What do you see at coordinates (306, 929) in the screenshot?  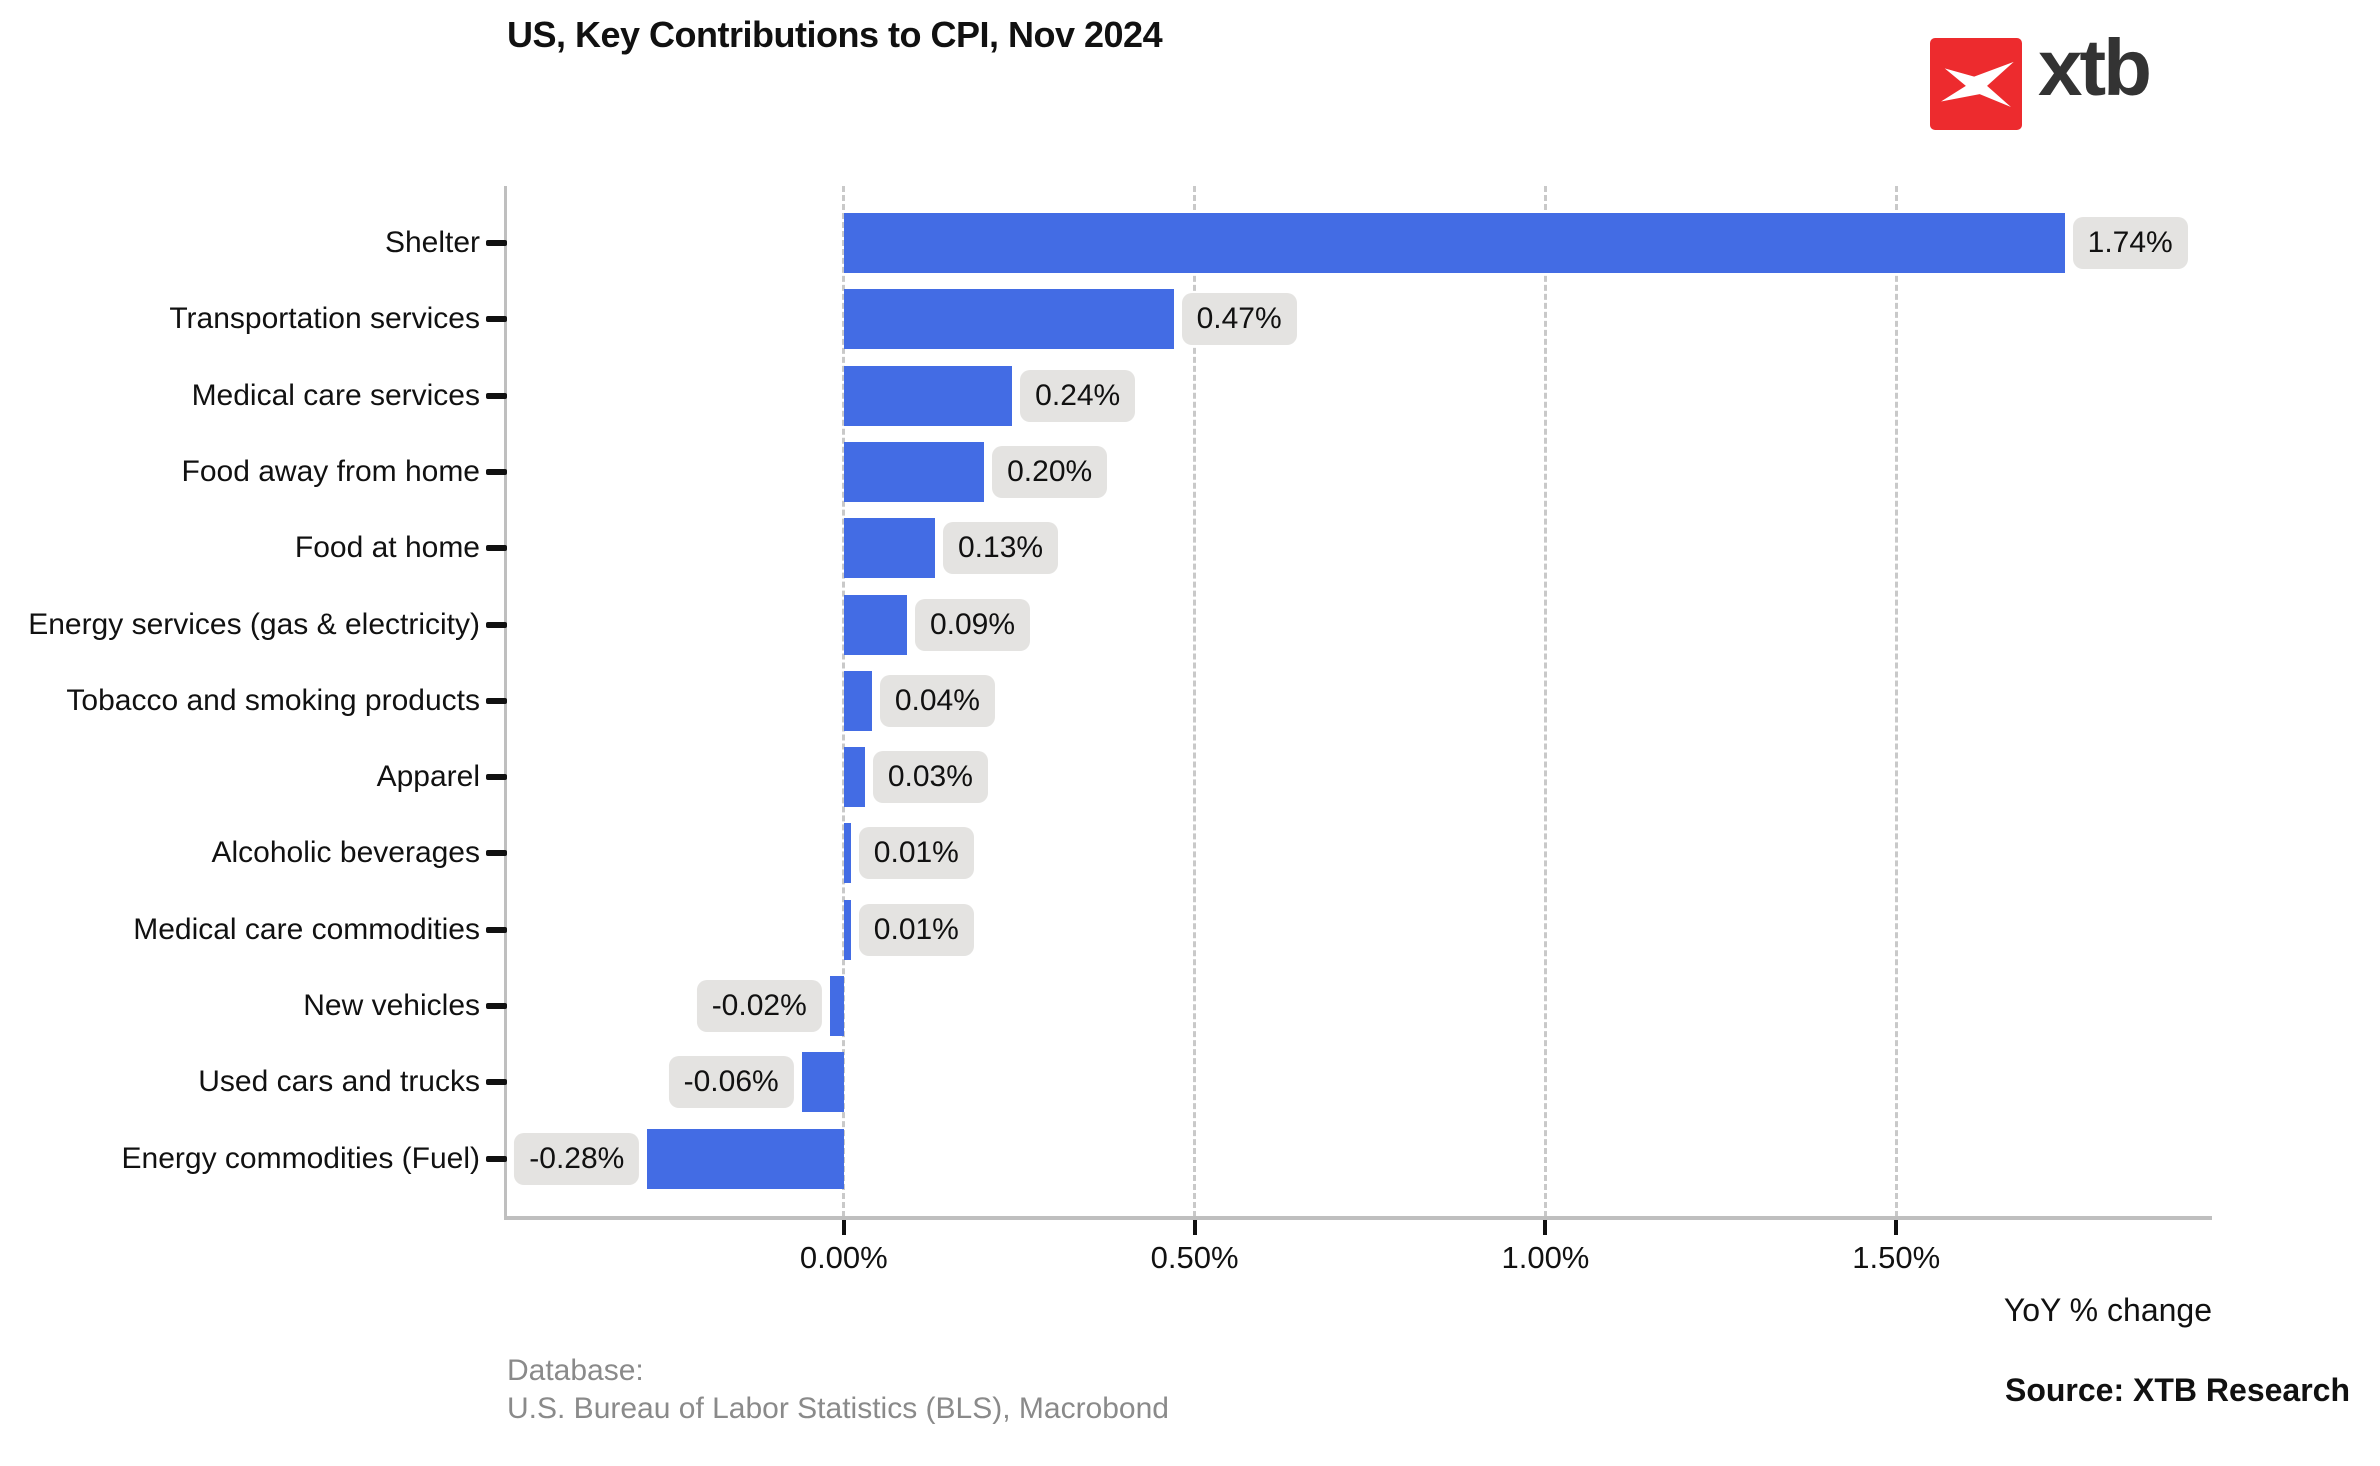 I see `category-label: Medical care commodities` at bounding box center [306, 929].